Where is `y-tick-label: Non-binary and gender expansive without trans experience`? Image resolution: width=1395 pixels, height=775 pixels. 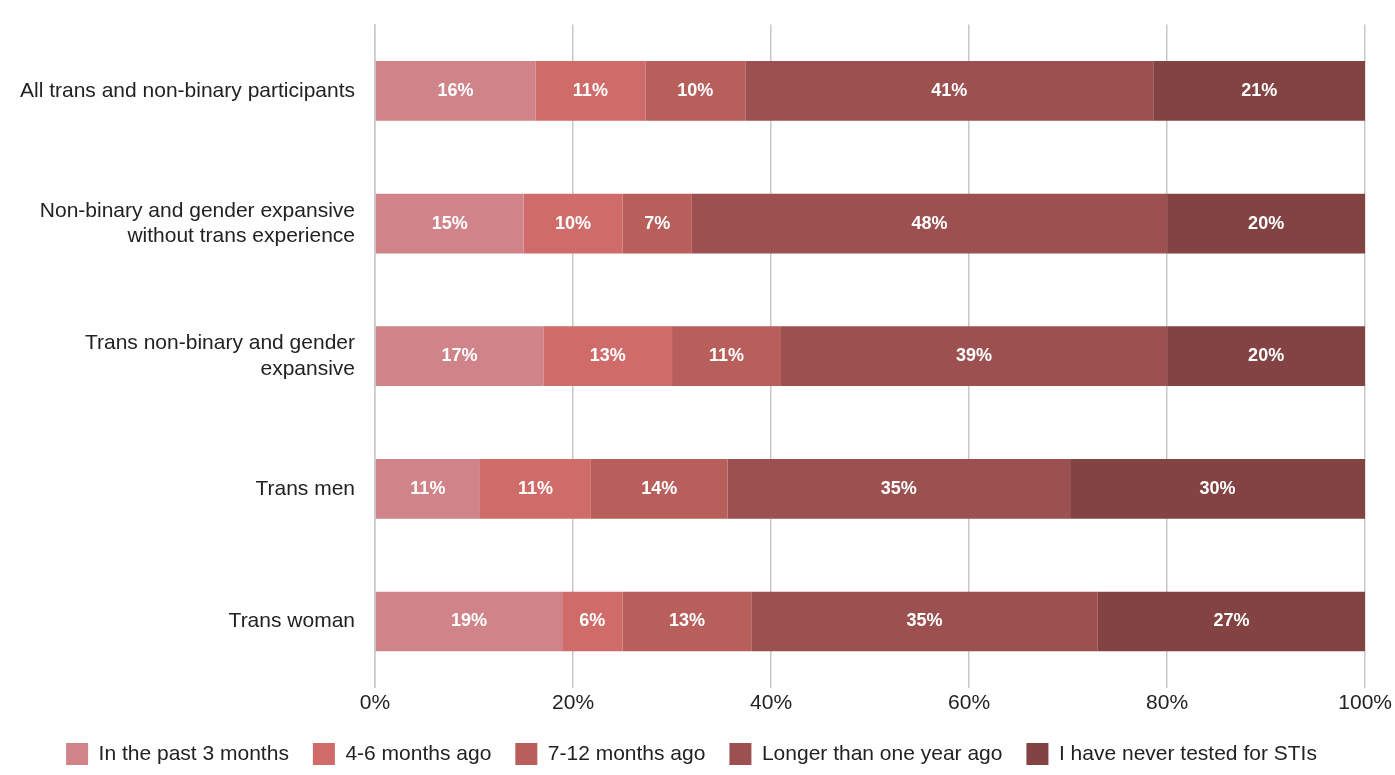
y-tick-label: Non-binary and gender expansive without trans experience is located at coordinates (197, 221).